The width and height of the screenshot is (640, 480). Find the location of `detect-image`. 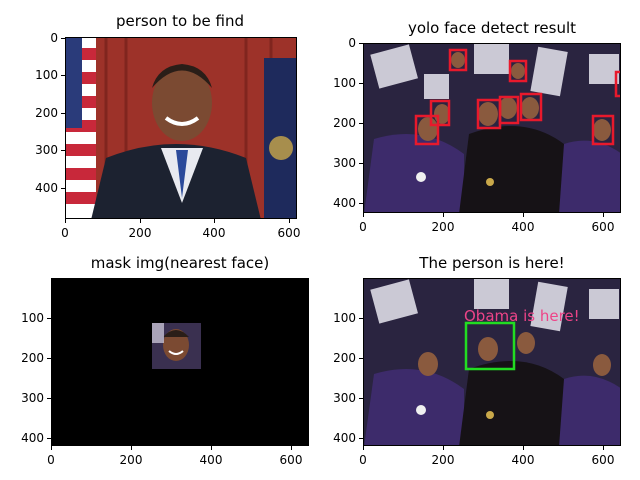

detect-image is located at coordinates (492, 128).